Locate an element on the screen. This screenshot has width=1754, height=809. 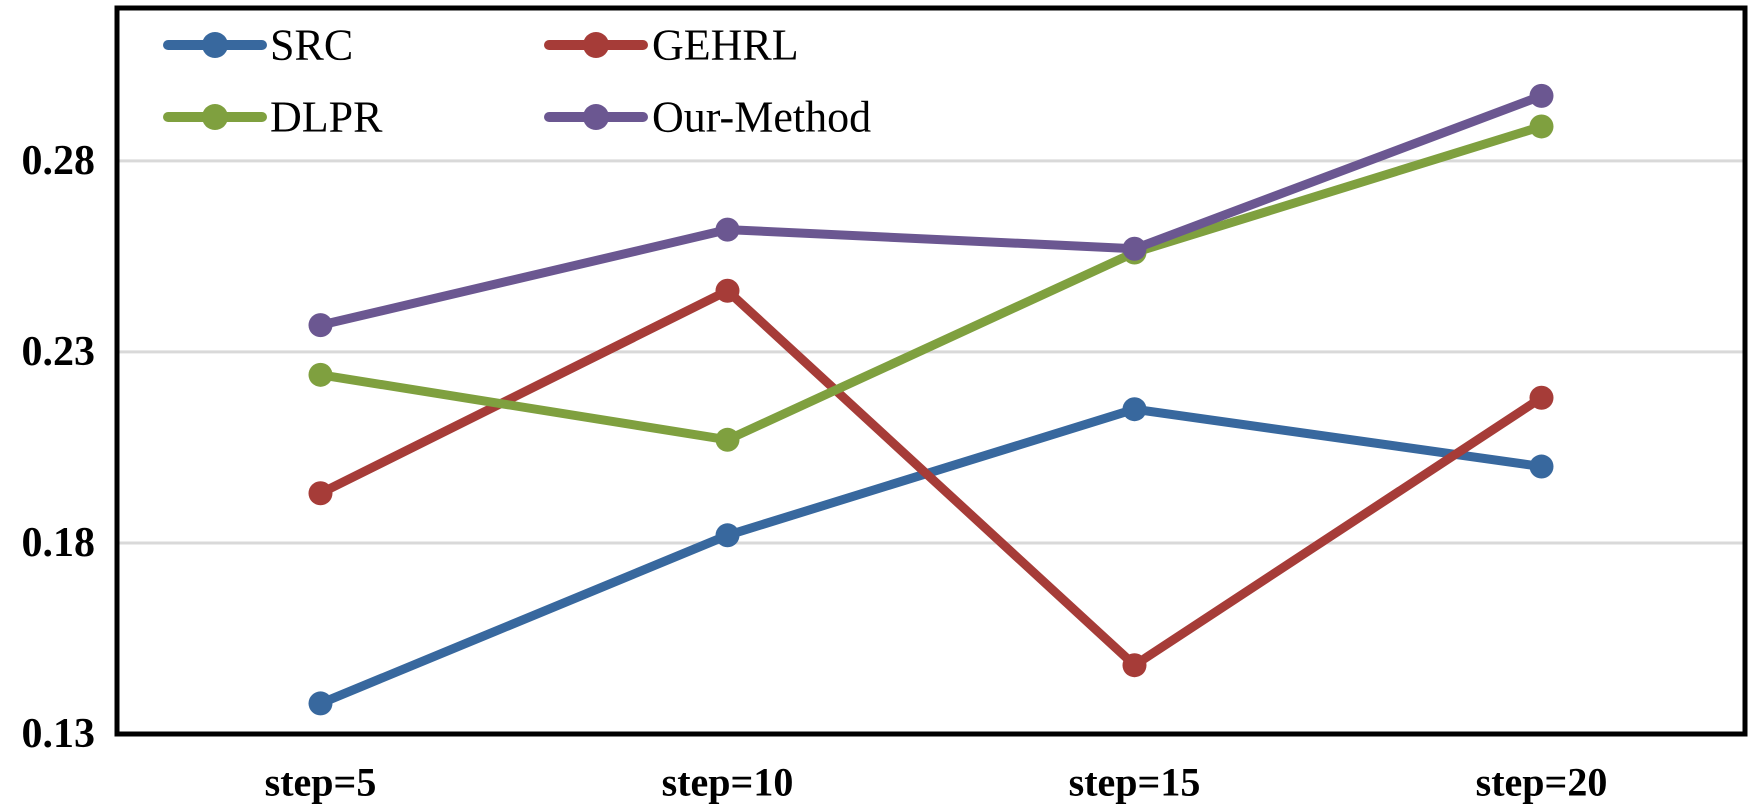
data-point-DLPR-step=10 is located at coordinates (727, 439).